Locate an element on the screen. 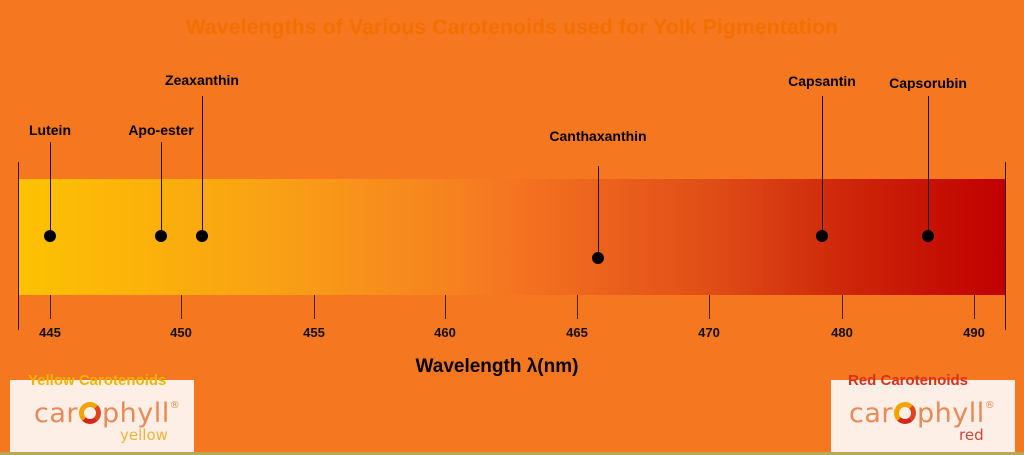 This screenshot has height=455, width=1024. carotenoid-label: Zeaxanthin is located at coordinates (202, 80).